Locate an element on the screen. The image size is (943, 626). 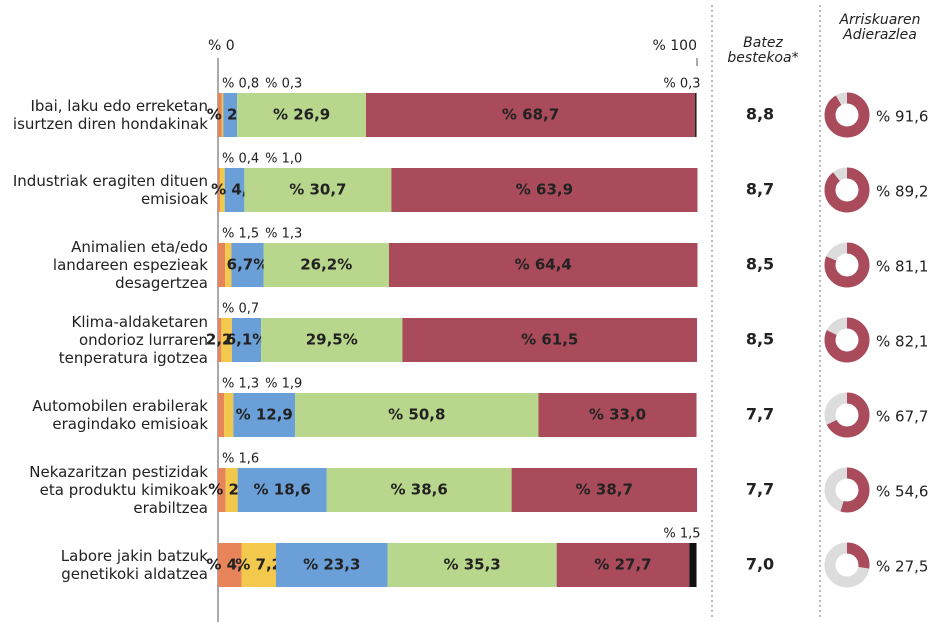
risk-label: % 81,1 is located at coordinates (902, 267).